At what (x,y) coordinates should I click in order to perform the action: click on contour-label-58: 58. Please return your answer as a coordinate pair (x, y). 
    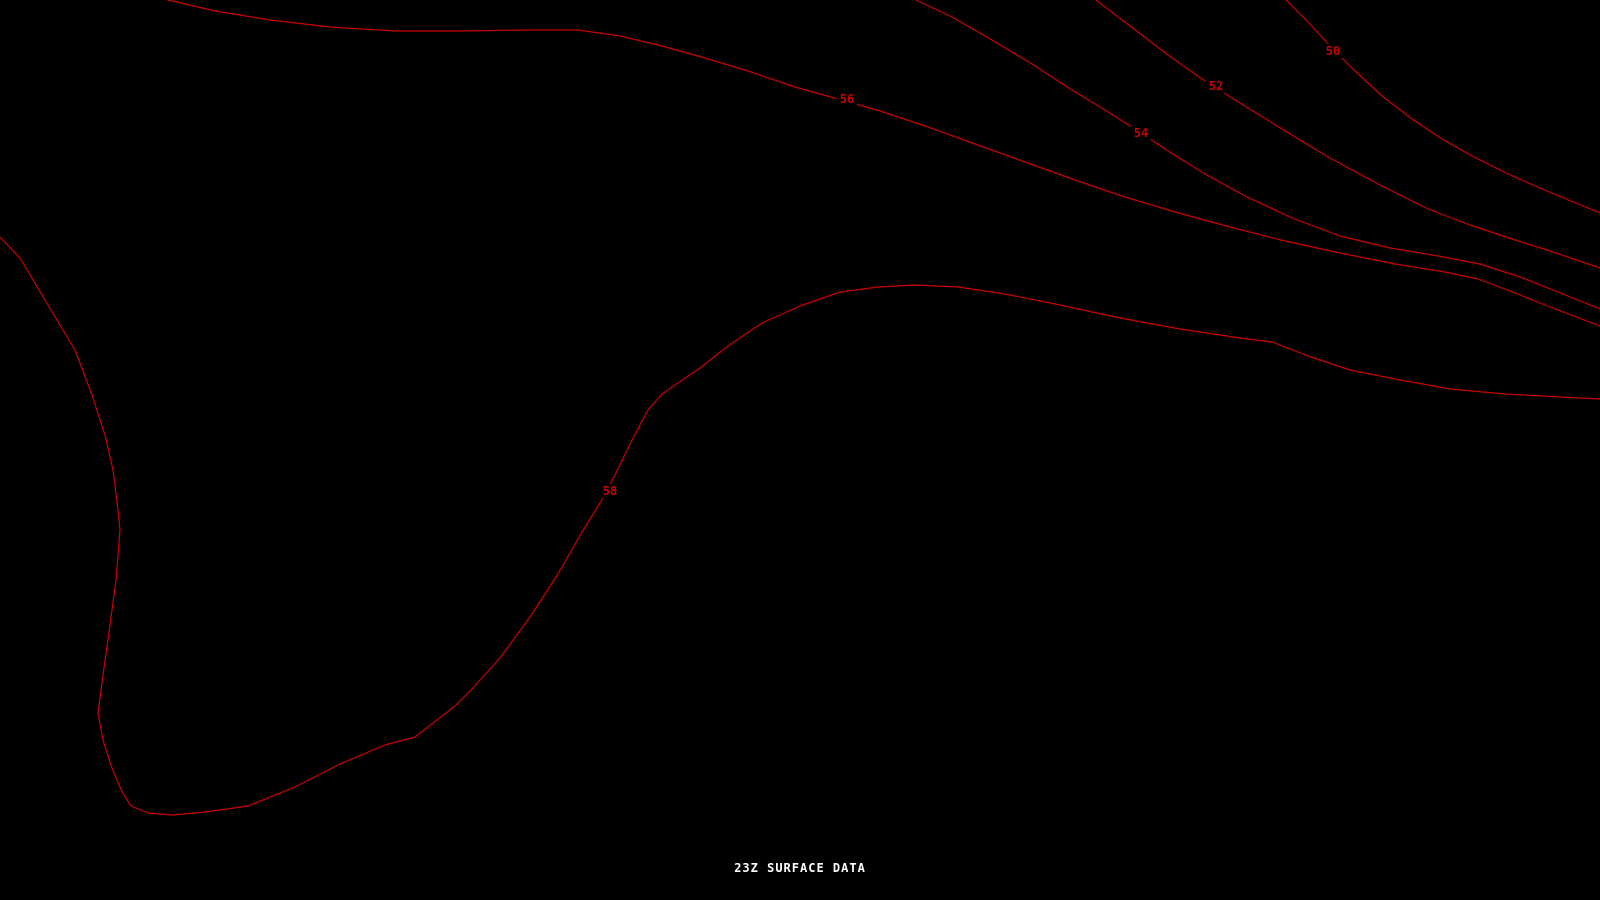
    Looking at the image, I should click on (610, 491).